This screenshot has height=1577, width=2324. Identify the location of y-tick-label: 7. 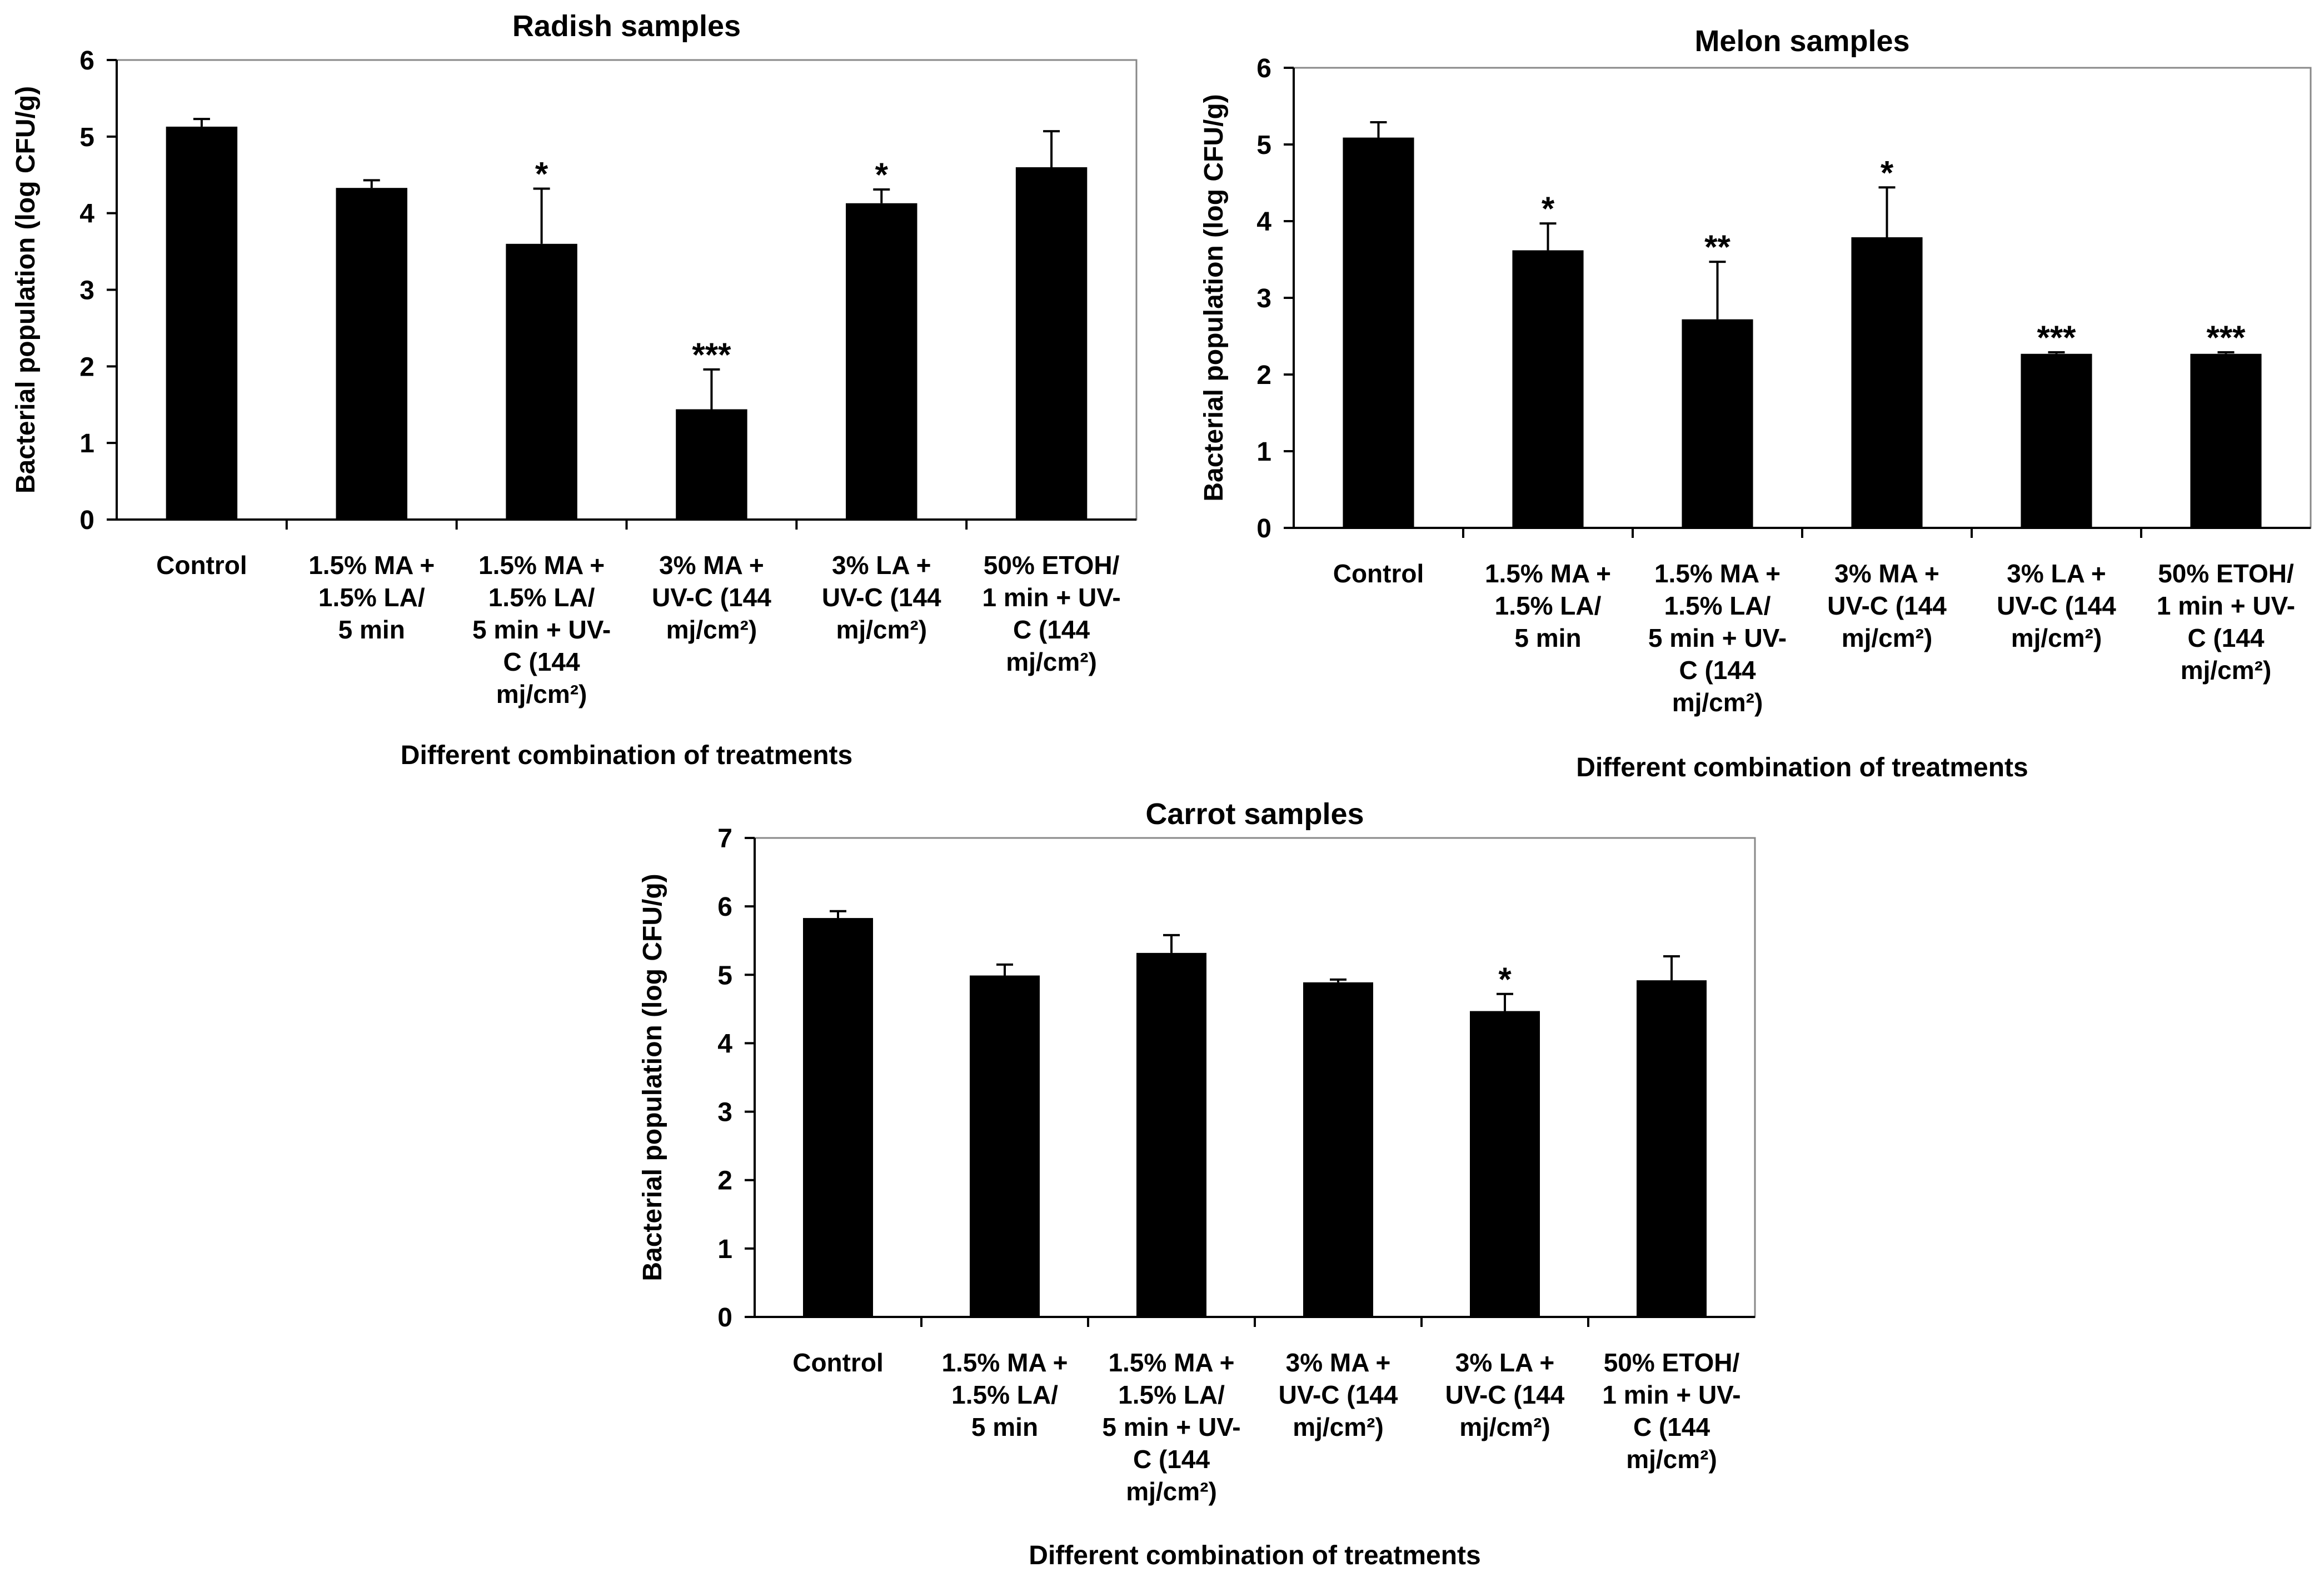
(724, 839).